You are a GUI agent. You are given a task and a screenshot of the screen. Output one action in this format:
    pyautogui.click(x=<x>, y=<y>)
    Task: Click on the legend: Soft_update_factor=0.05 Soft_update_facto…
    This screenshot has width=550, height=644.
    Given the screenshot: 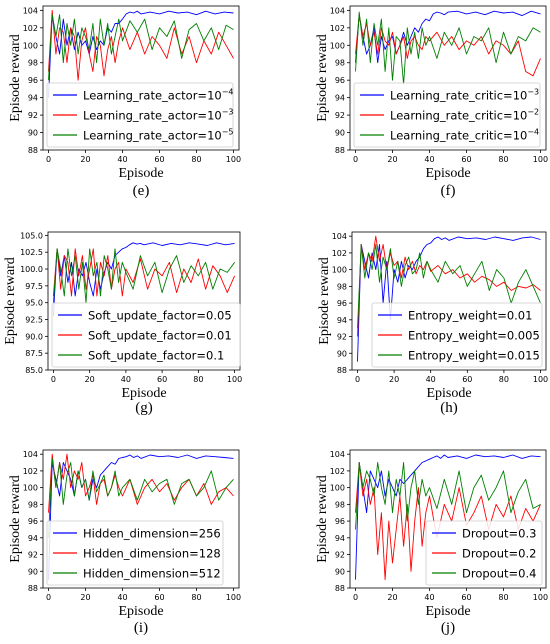 What is the action you would take?
    pyautogui.click(x=146, y=335)
    